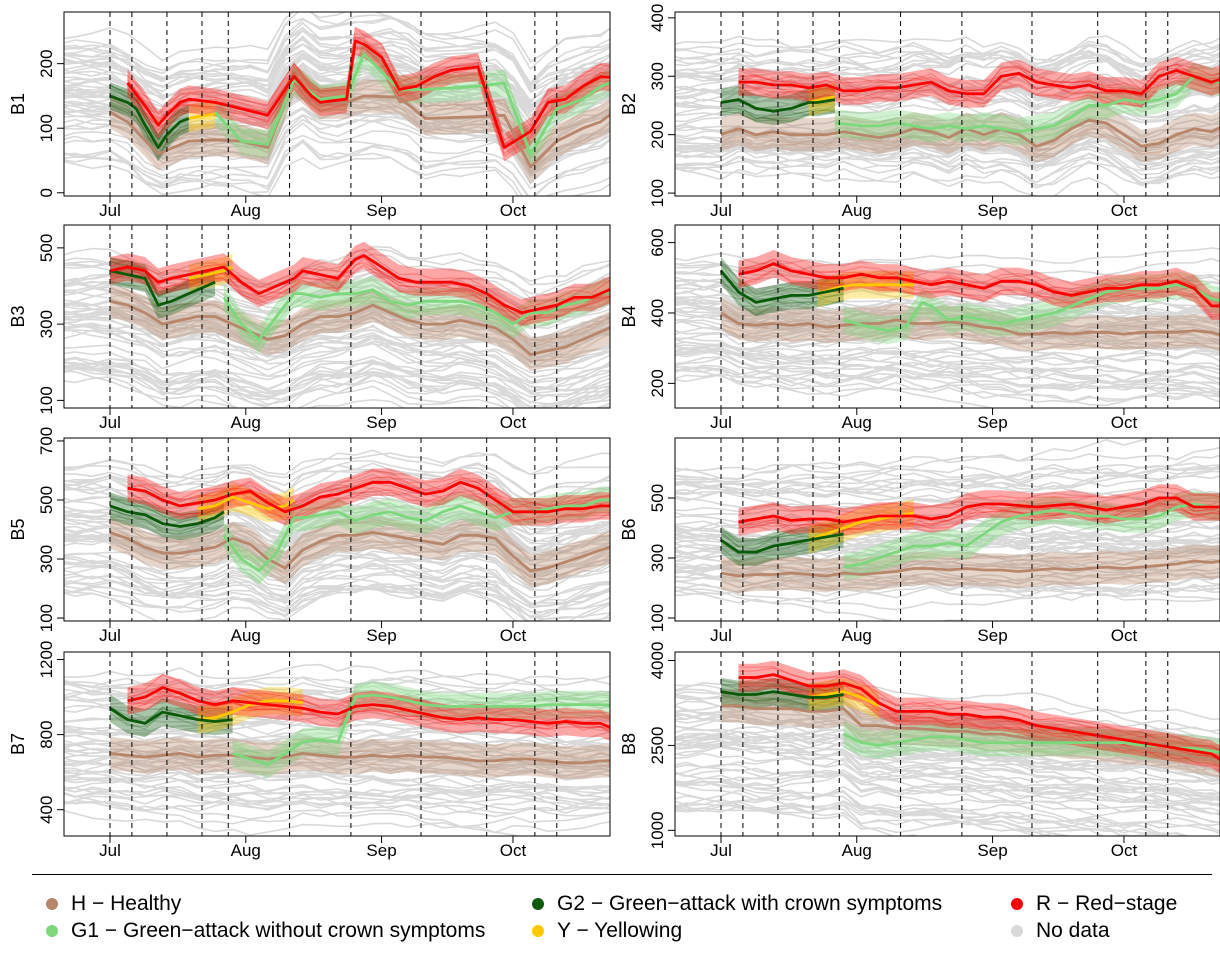  I want to click on panel-b7: 400 800 1200 Jul Aug Sep Oct B7, so click(309, 750).